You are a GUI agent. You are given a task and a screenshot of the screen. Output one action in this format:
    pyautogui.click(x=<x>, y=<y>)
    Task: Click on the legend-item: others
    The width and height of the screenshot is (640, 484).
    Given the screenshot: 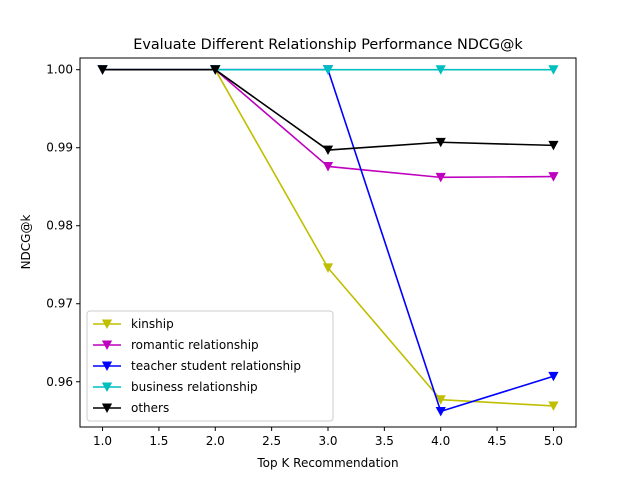 What is the action you would take?
    pyautogui.click(x=131, y=408)
    